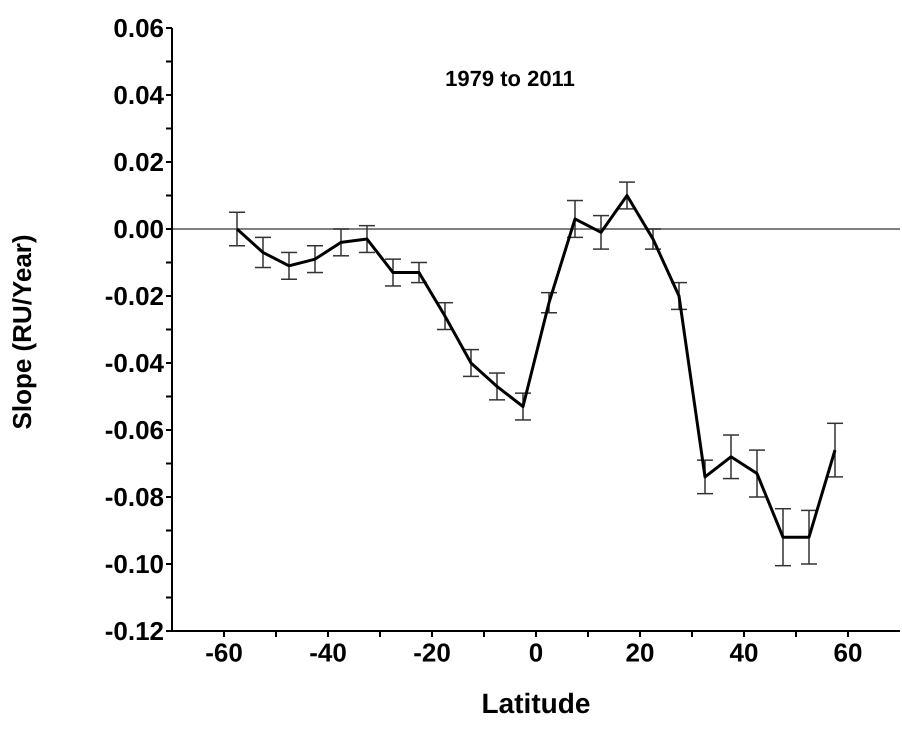 The image size is (902, 734). What do you see at coordinates (138, 28) in the screenshot?
I see `y-tick-label: 0.06` at bounding box center [138, 28].